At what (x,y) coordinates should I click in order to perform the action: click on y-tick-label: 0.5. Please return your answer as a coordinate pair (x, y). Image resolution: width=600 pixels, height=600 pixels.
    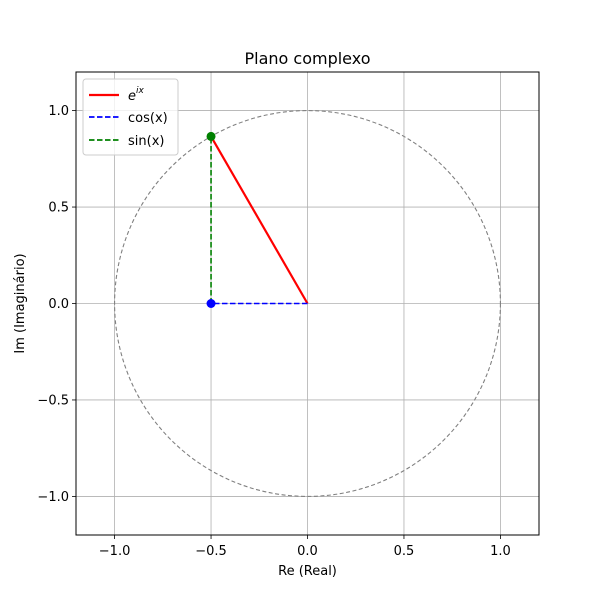
    Looking at the image, I should click on (58, 208).